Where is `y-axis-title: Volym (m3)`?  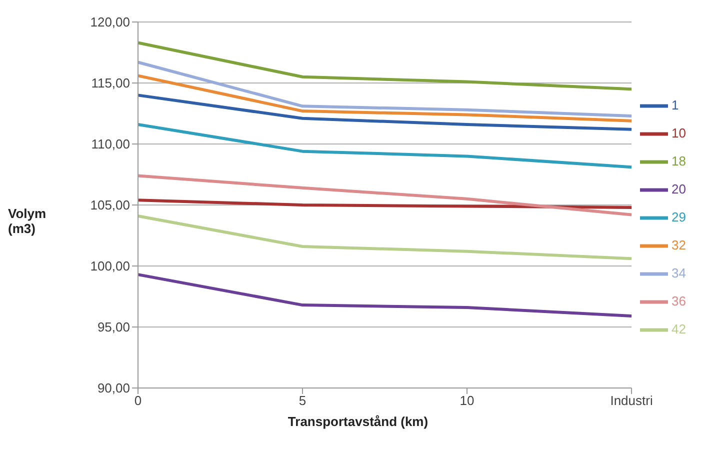
y-axis-title: Volym (m3) is located at coordinates (28, 221).